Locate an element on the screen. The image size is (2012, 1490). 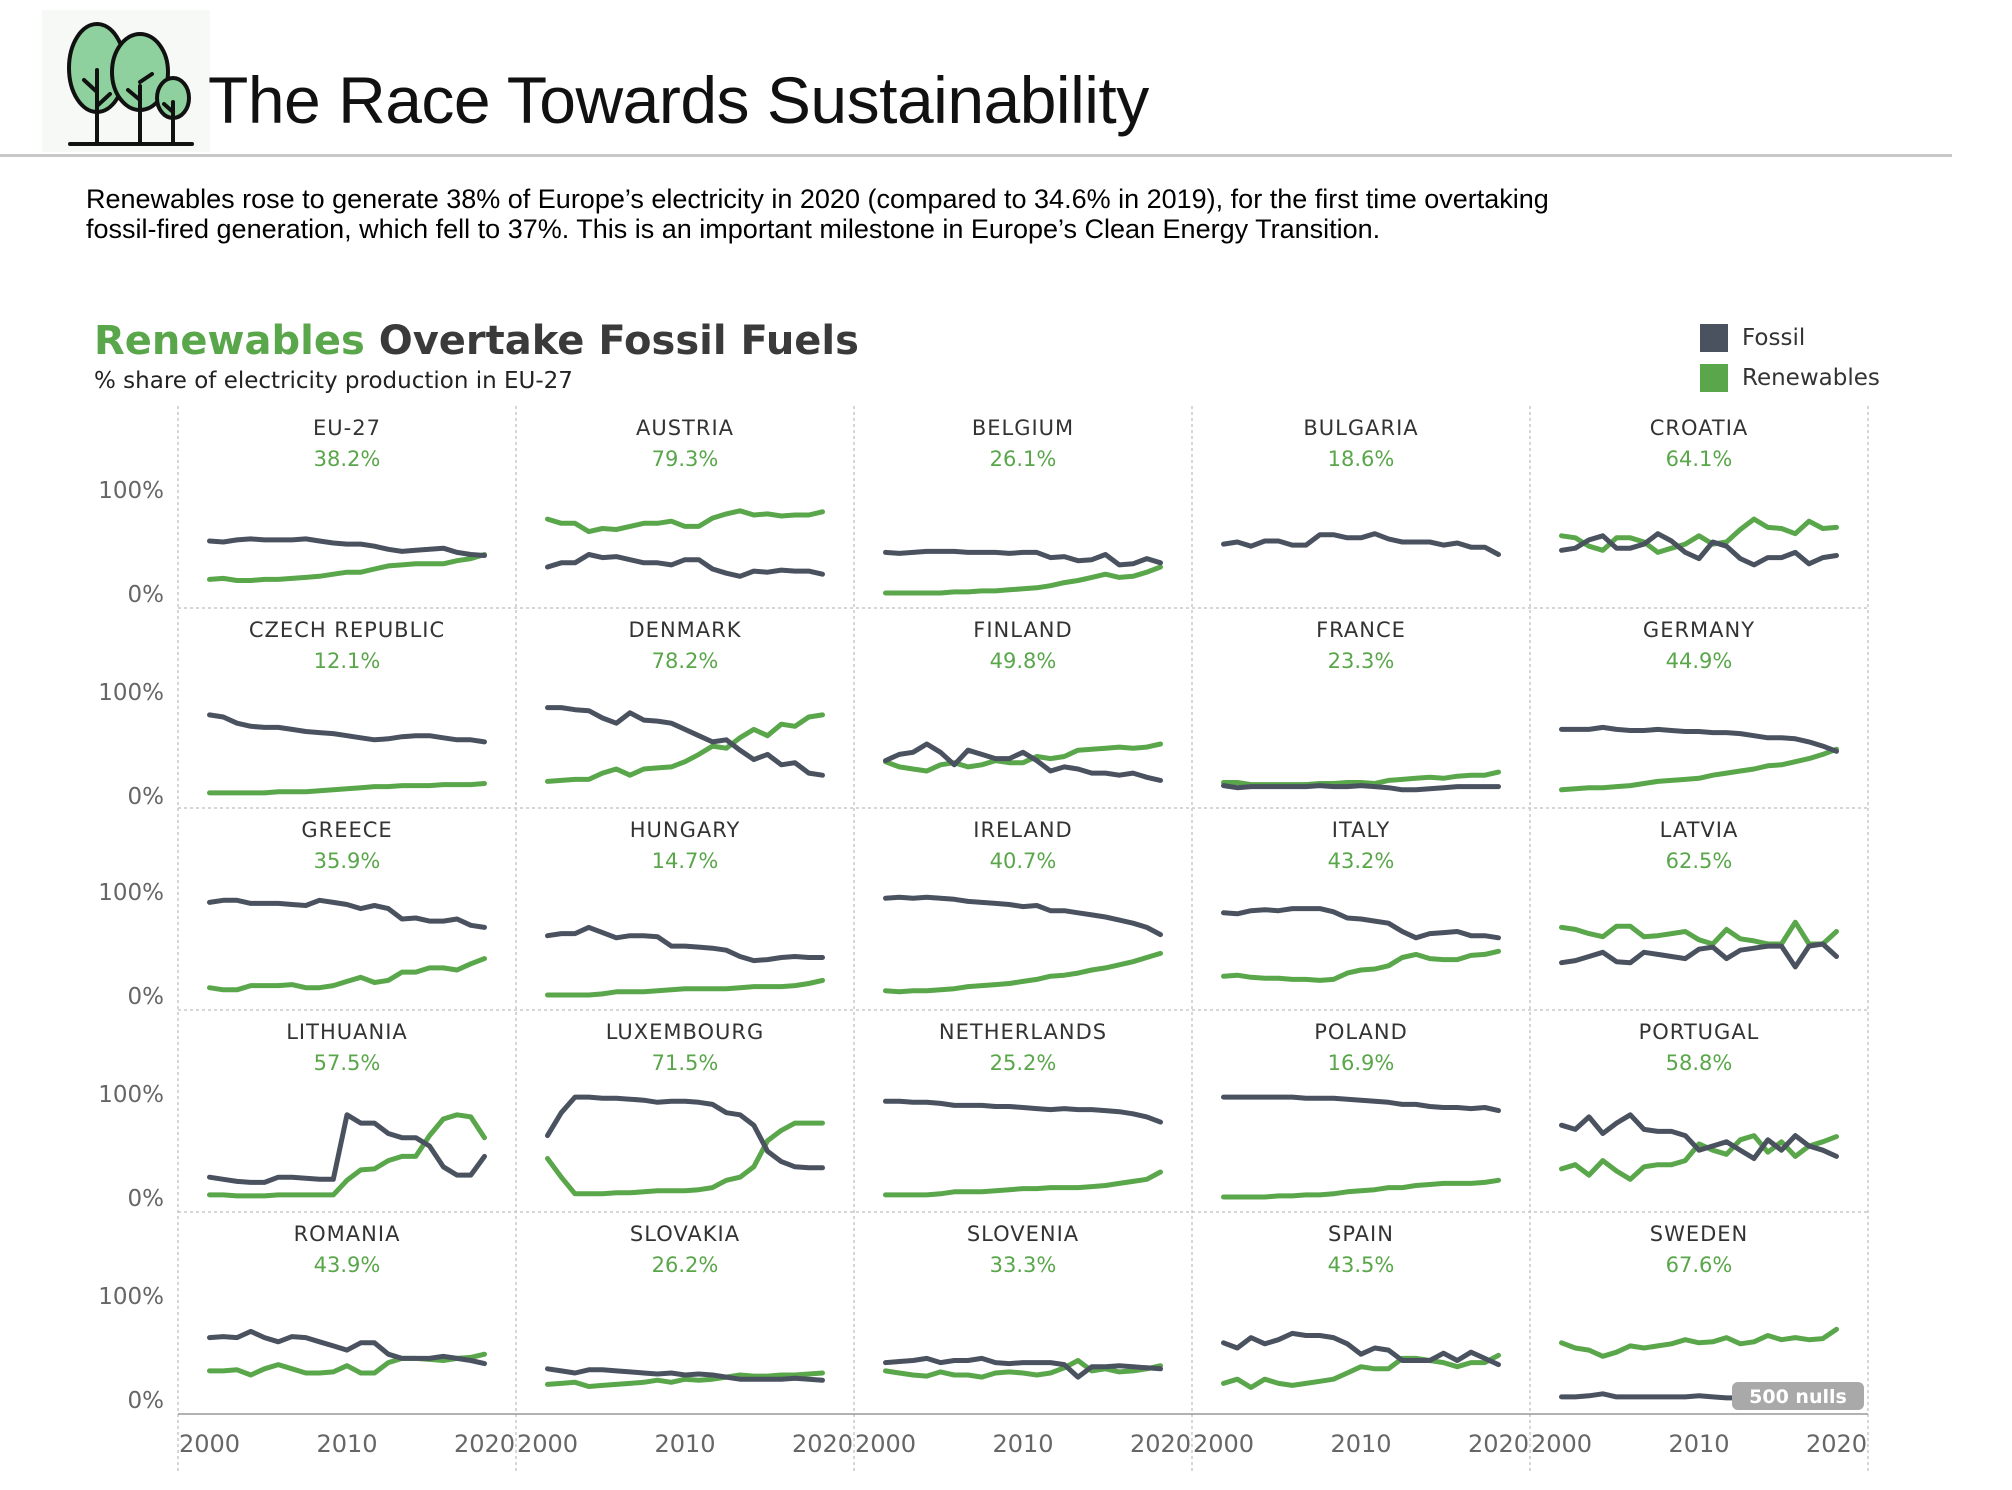
panel-value: 62.5% is located at coordinates (1699, 861).